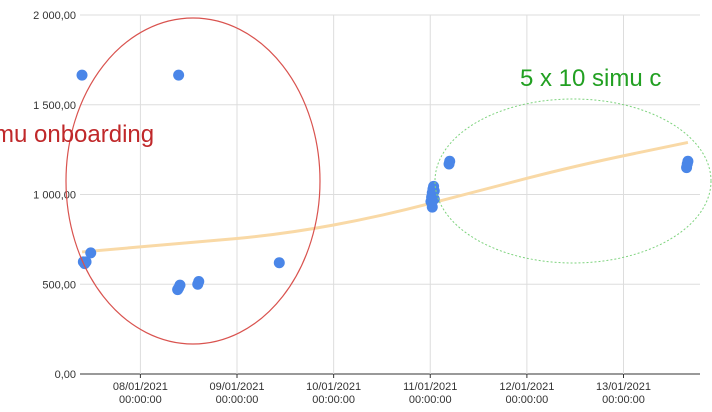 This screenshot has height=412, width=712. I want to click on x-tick-label-date: 10/01/2021, so click(333, 387).